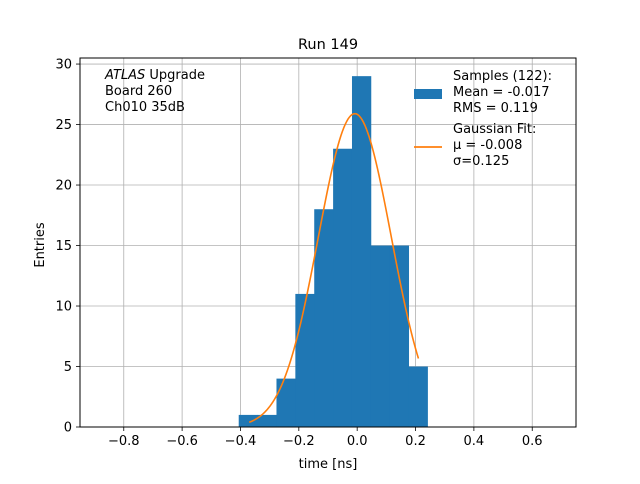 Image resolution: width=640 pixels, height=484 pixels. What do you see at coordinates (124, 441) in the screenshot?
I see `x-tick-label: −0.8` at bounding box center [124, 441].